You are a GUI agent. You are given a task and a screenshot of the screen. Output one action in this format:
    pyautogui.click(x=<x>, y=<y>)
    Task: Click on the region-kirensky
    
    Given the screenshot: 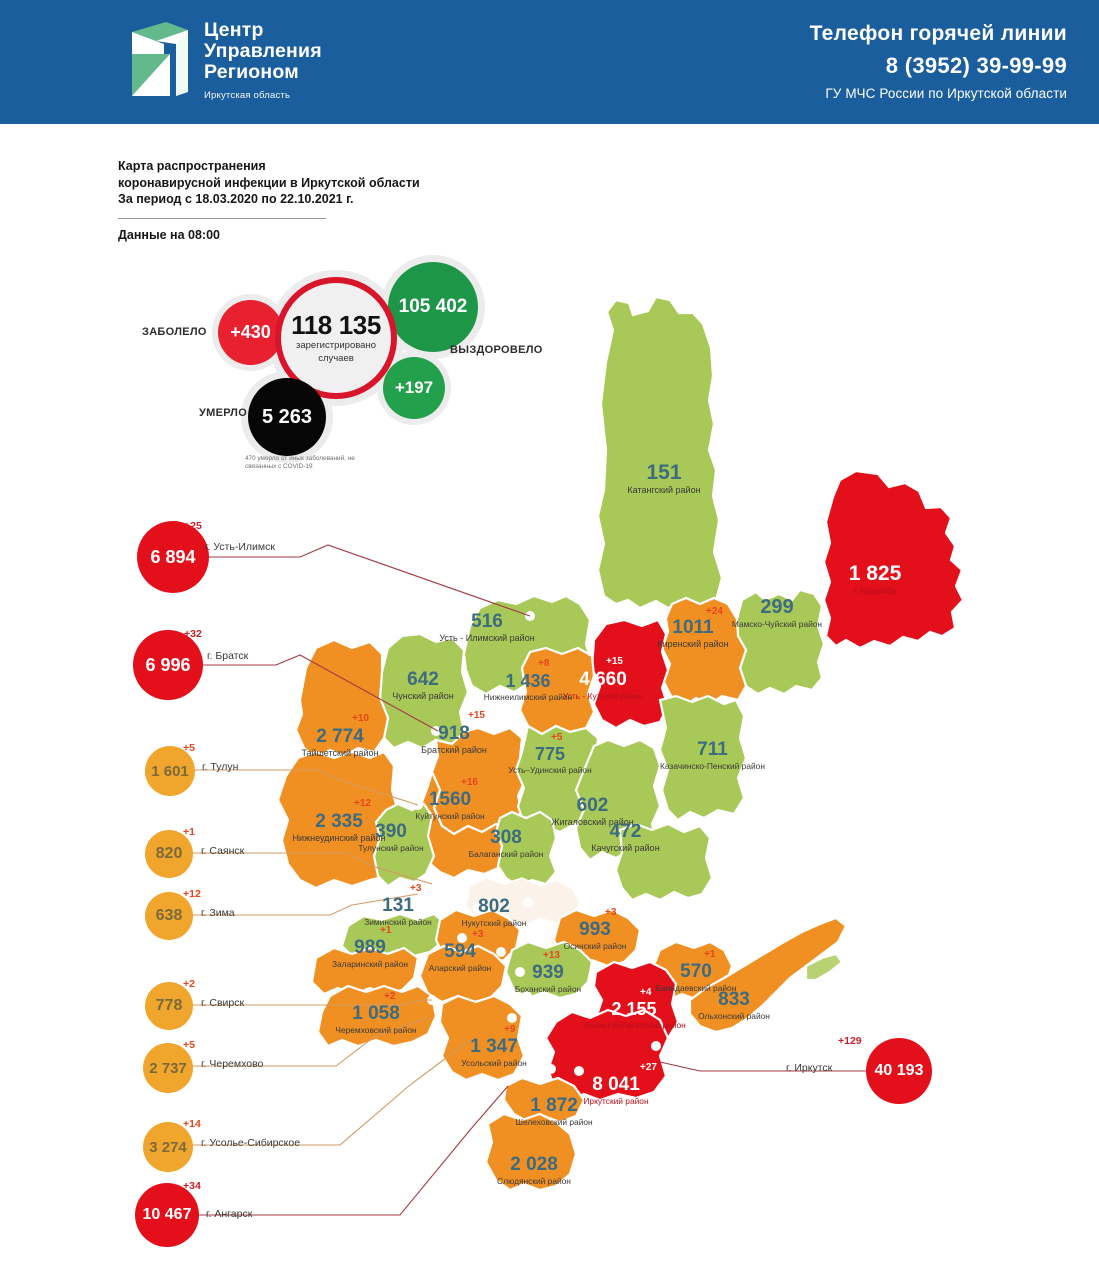 What is the action you would take?
    pyautogui.click(x=704, y=652)
    